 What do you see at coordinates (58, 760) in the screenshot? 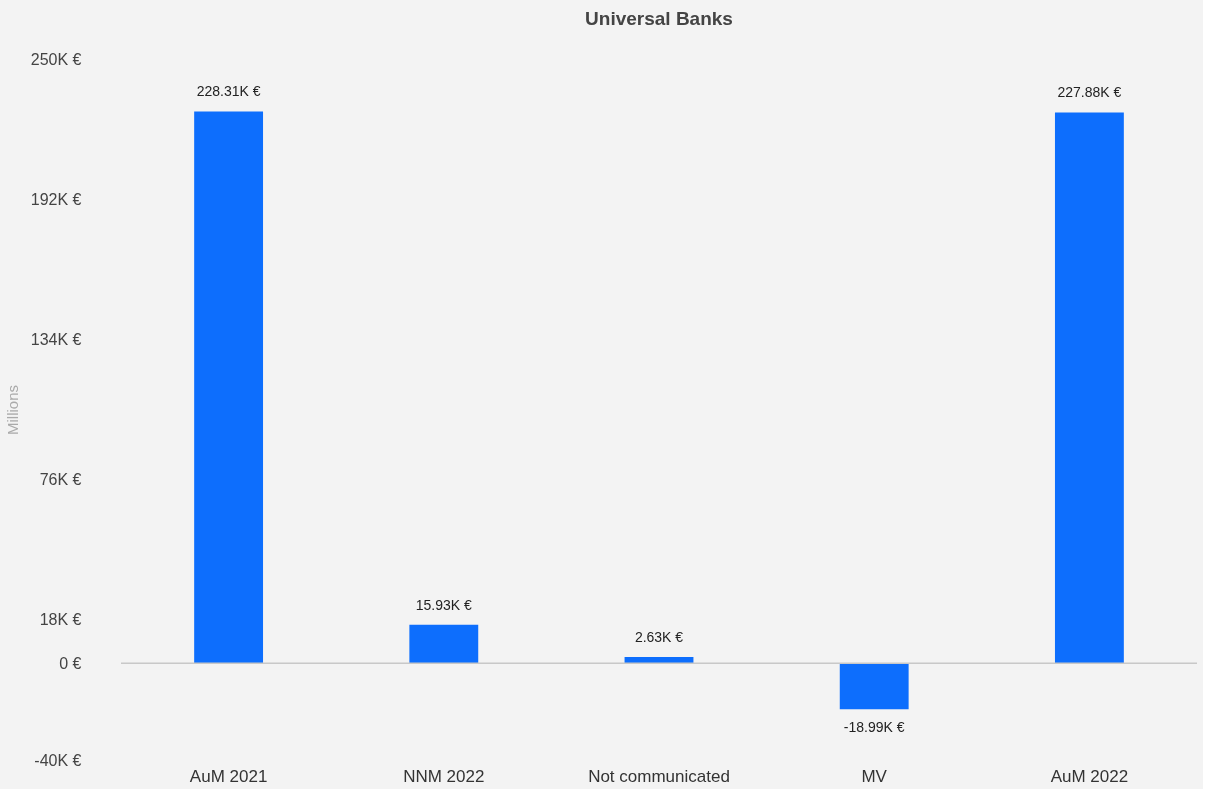
I see `y-tick-label: -40K €` at bounding box center [58, 760].